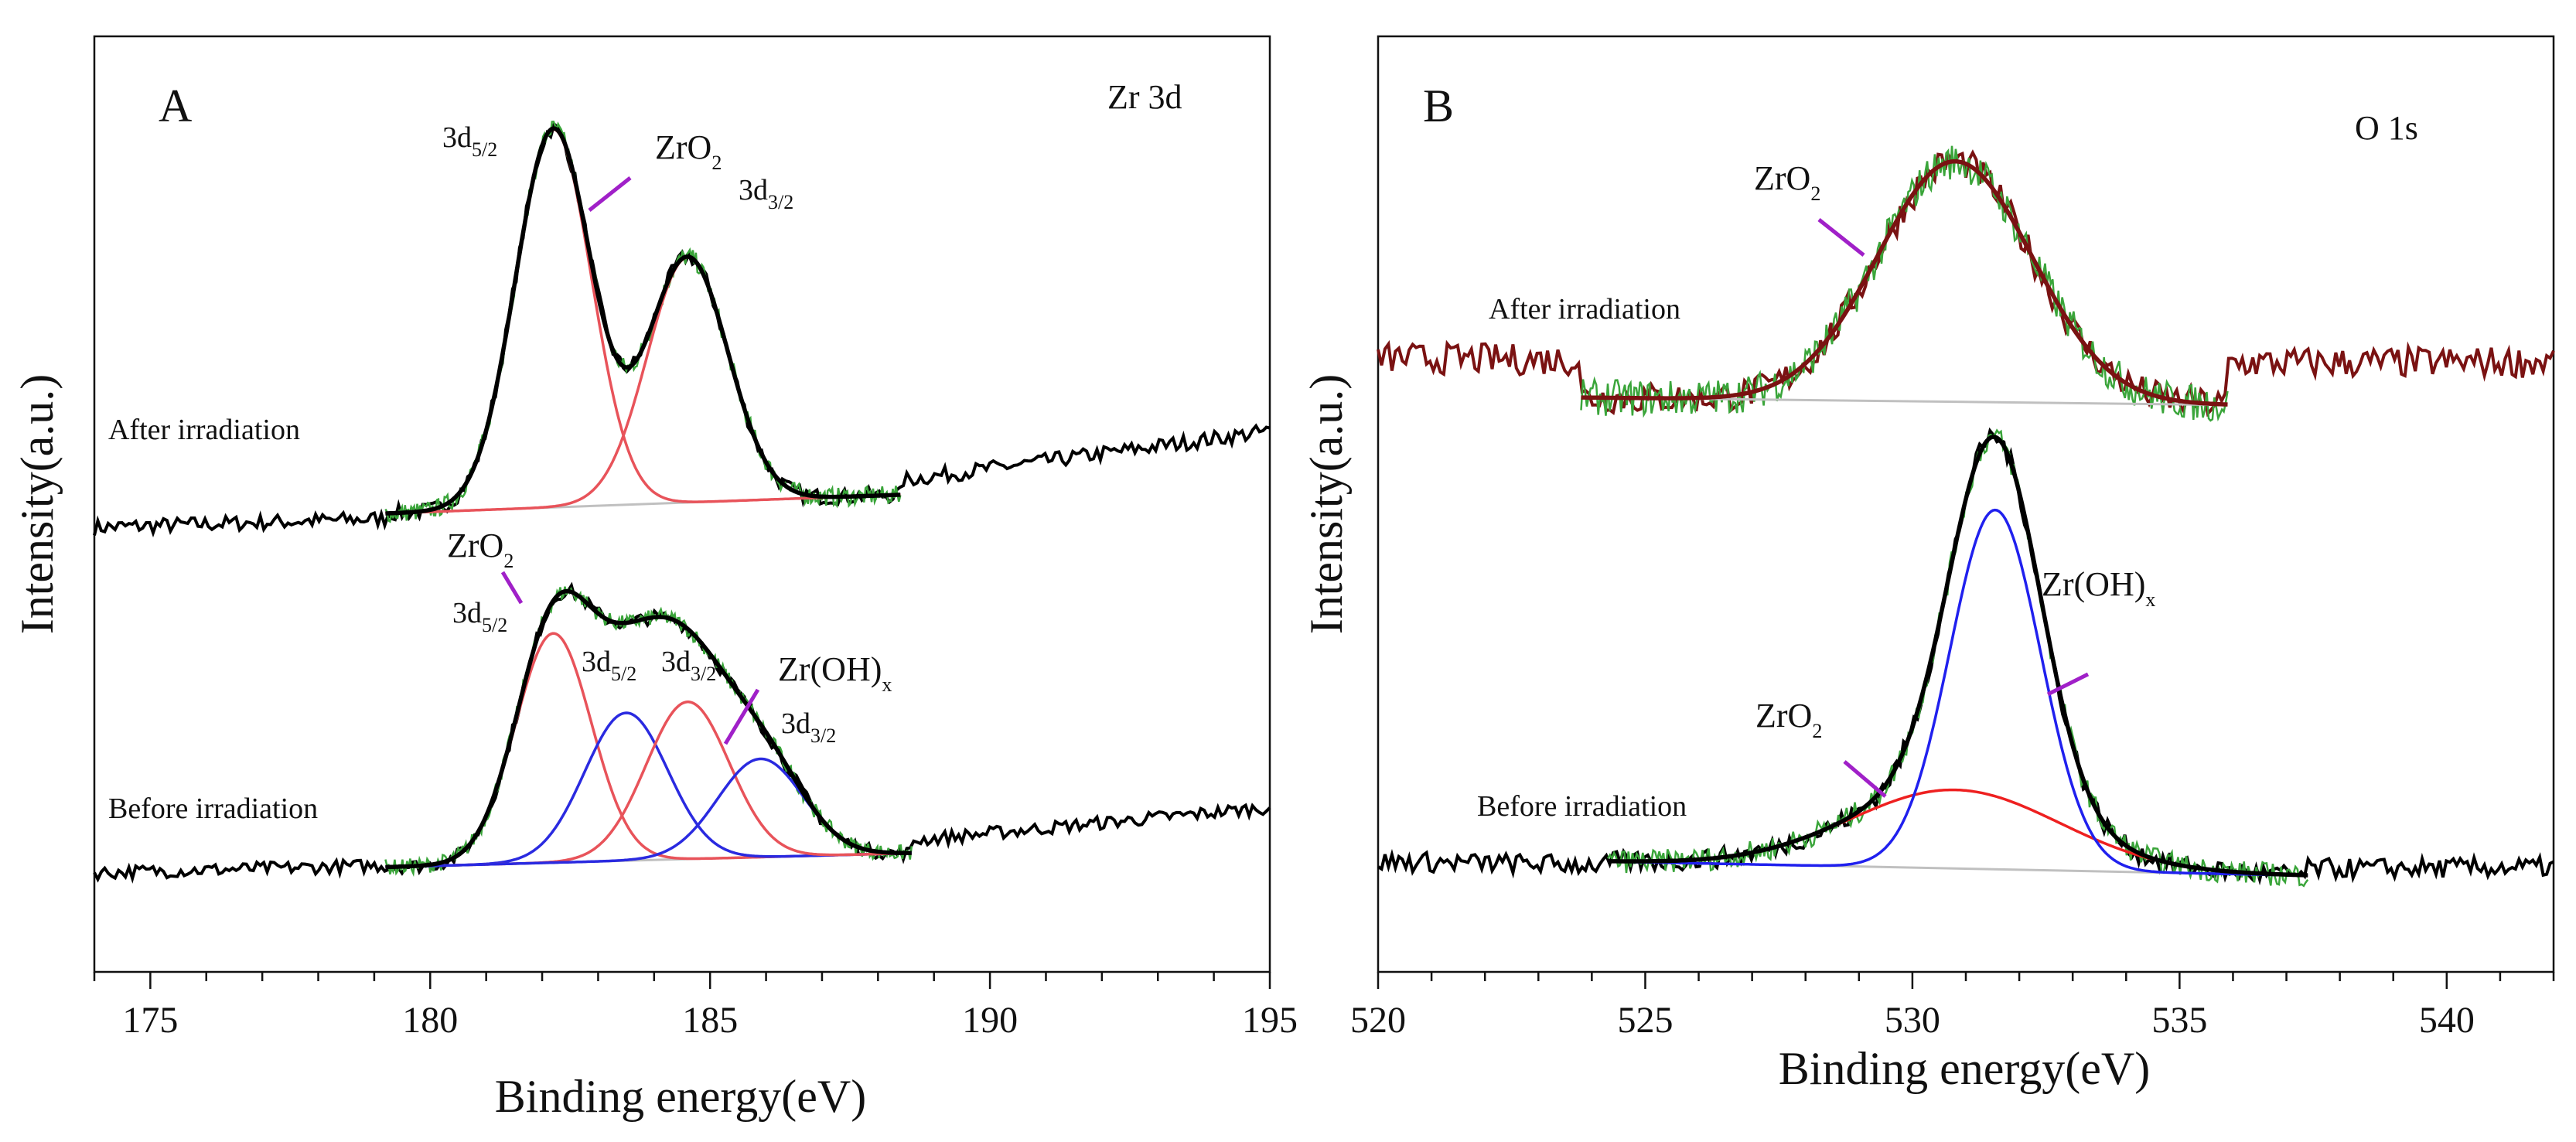 The height and width of the screenshot is (1142, 2576). I want to click on panel-b-ylabel: Intensity(a.u.), so click(1327, 504).